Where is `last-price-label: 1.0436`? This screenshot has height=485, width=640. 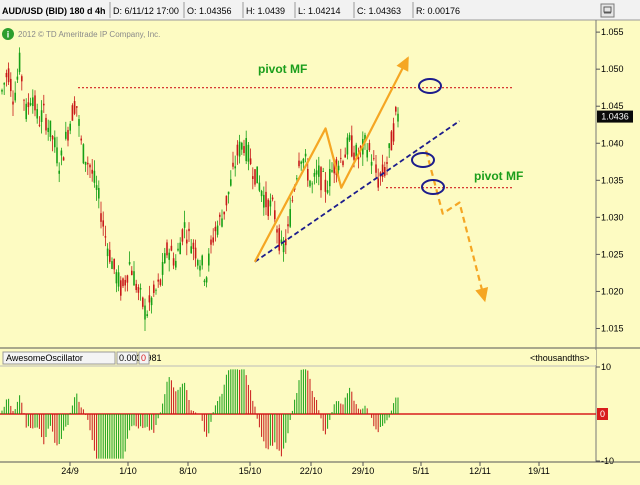
last-price-label: 1.0436 is located at coordinates (615, 117).